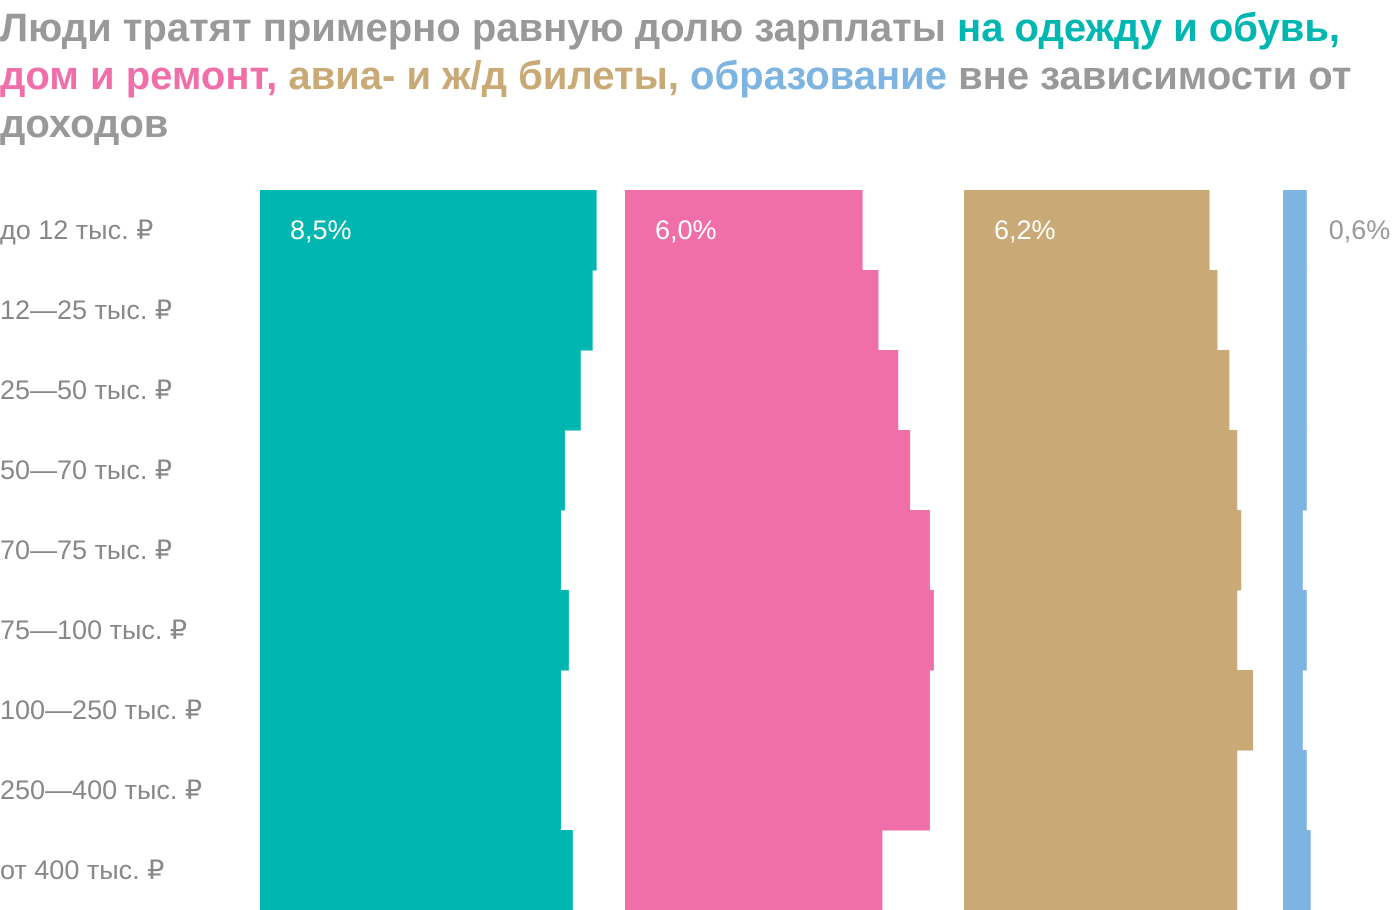 The height and width of the screenshot is (910, 1400). Describe the element at coordinates (76, 230) in the screenshot. I see `row-label: до 12 тыс. ₽` at that location.